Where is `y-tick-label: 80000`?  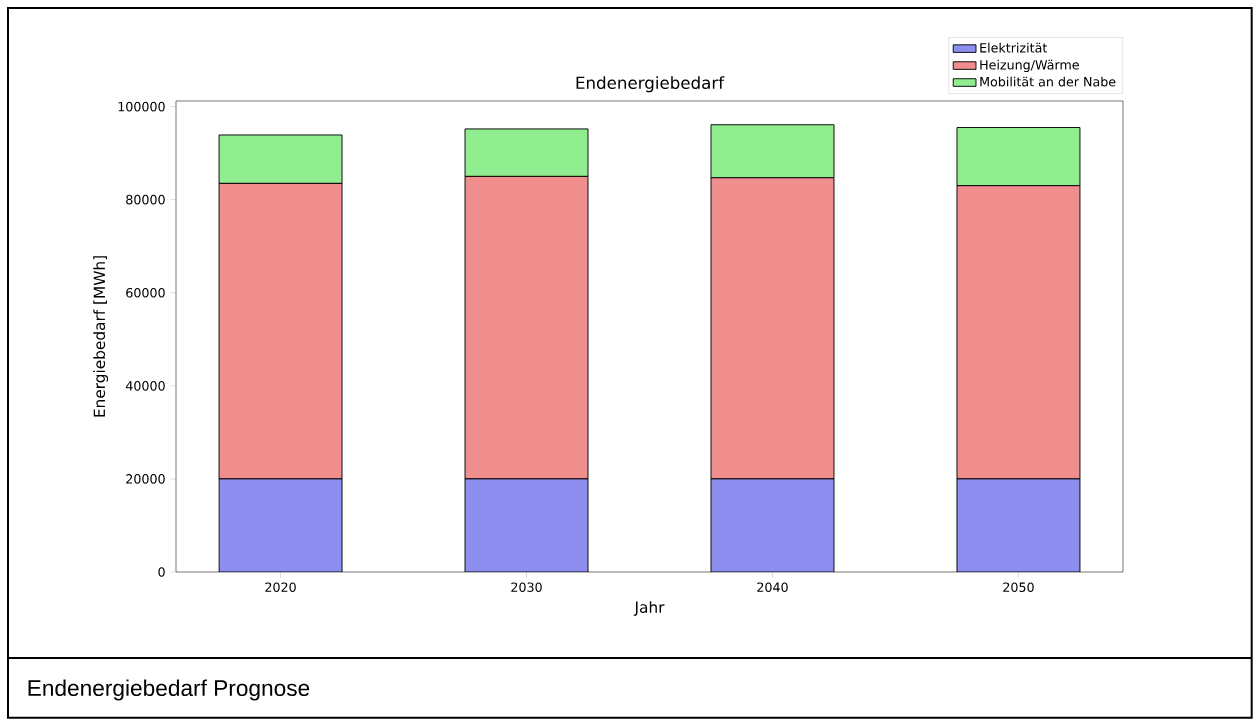
y-tick-label: 80000 is located at coordinates (145, 199).